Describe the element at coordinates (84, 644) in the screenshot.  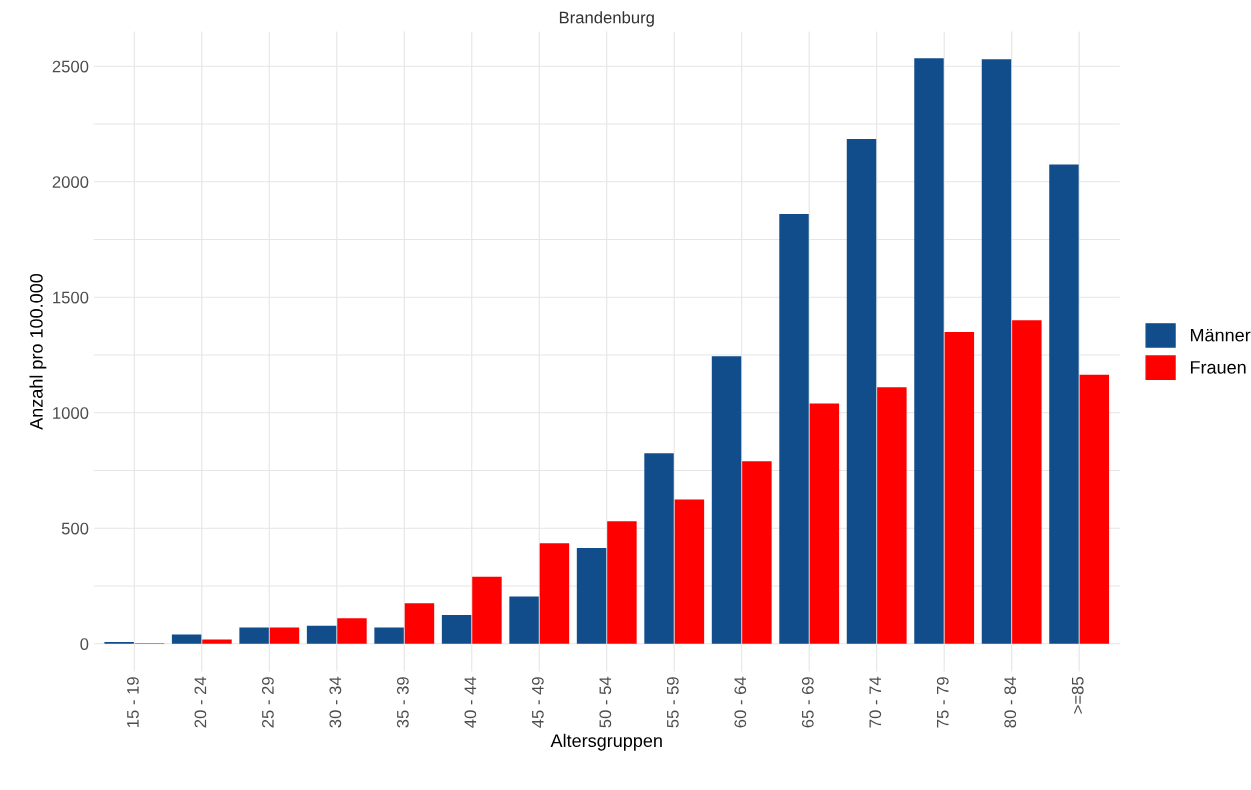
I see `y-tick-label: 0` at that location.